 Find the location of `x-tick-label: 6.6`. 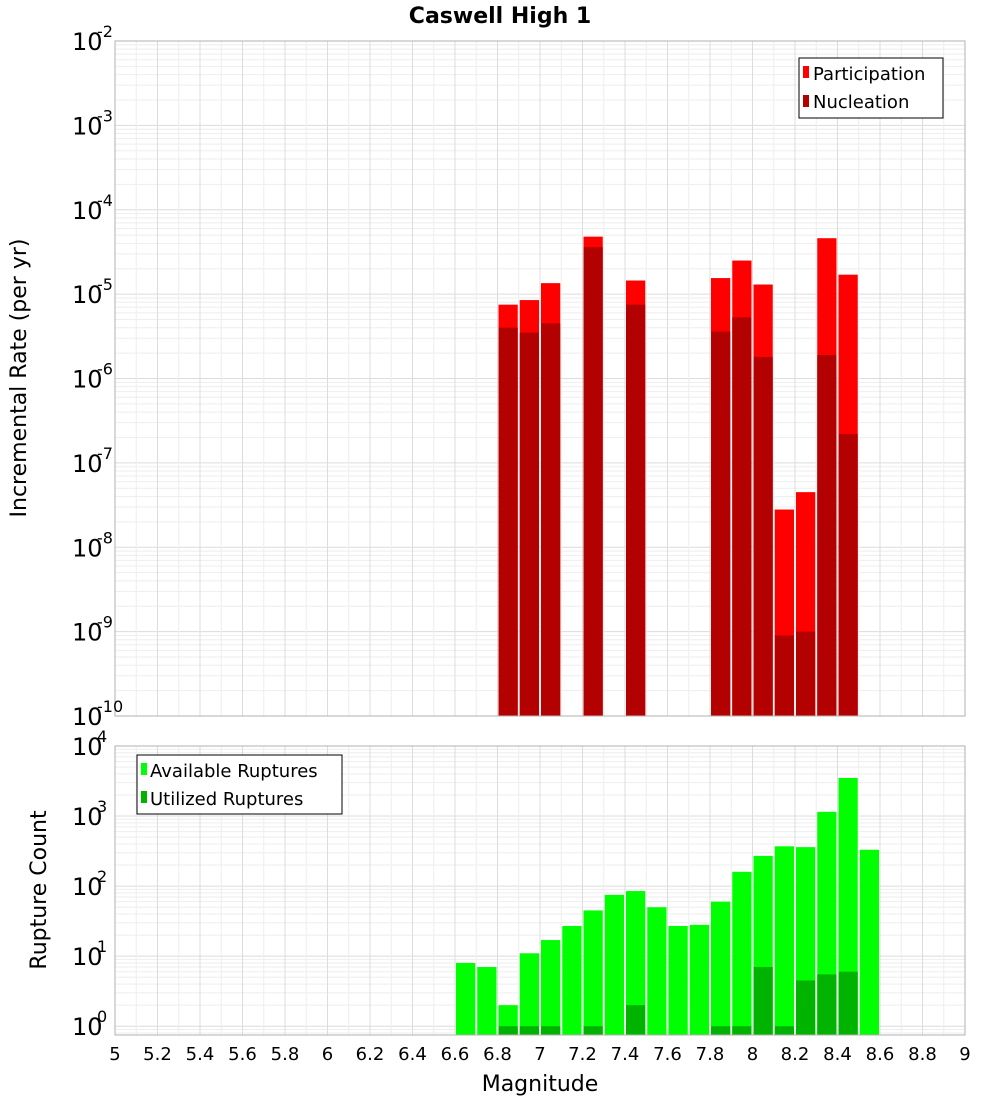

x-tick-label: 6.6 is located at coordinates (455, 1054).